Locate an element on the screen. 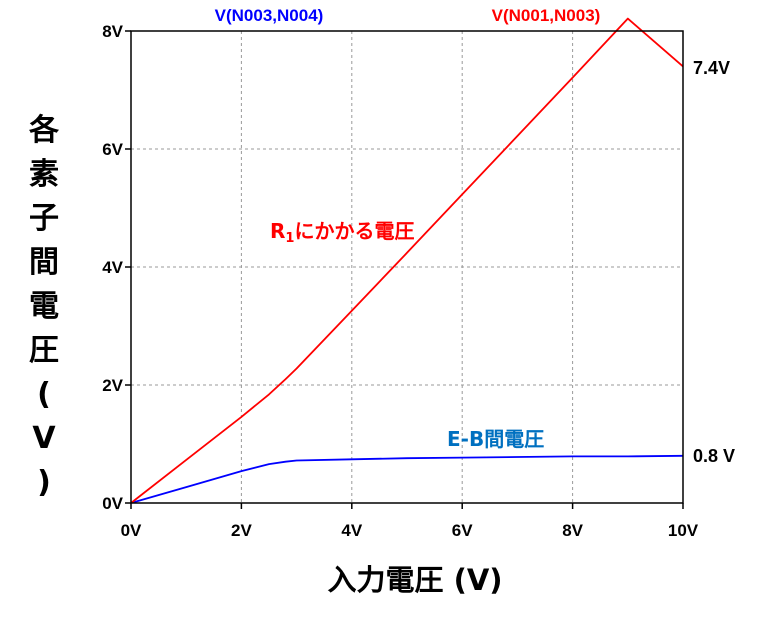 This screenshot has width=762, height=626. y-tick-labels: 0V 2V 4V 6V 8V is located at coordinates (116, 267).